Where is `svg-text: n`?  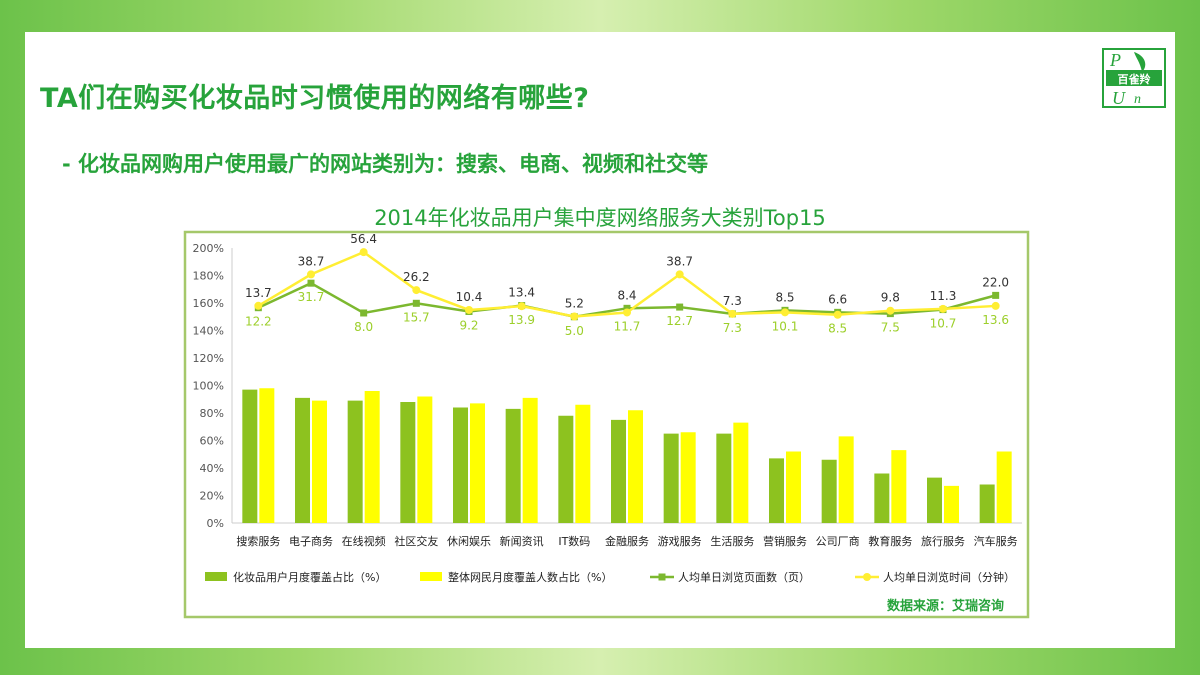
svg-text: n is located at coordinates (1137, 99).